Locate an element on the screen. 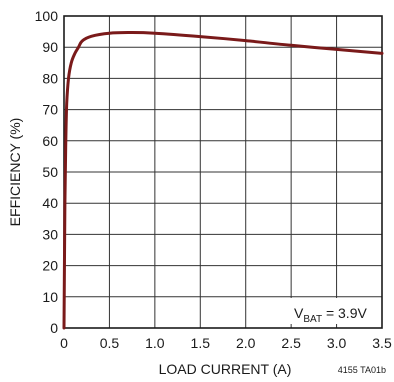  y-tick-label: 80 is located at coordinates (50, 78).